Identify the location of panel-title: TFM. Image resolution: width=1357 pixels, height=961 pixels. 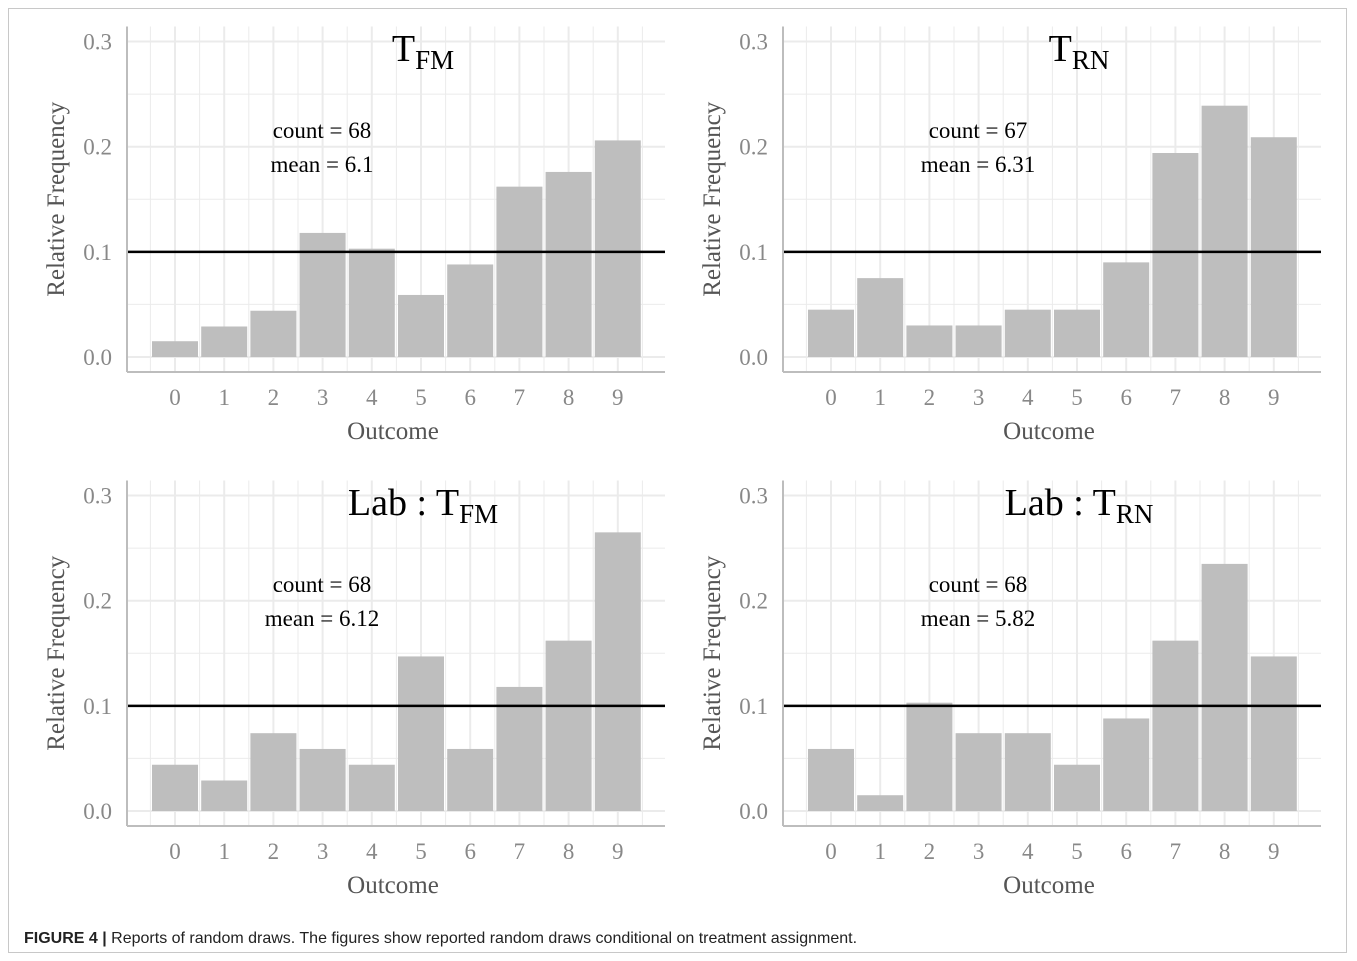
(423, 51).